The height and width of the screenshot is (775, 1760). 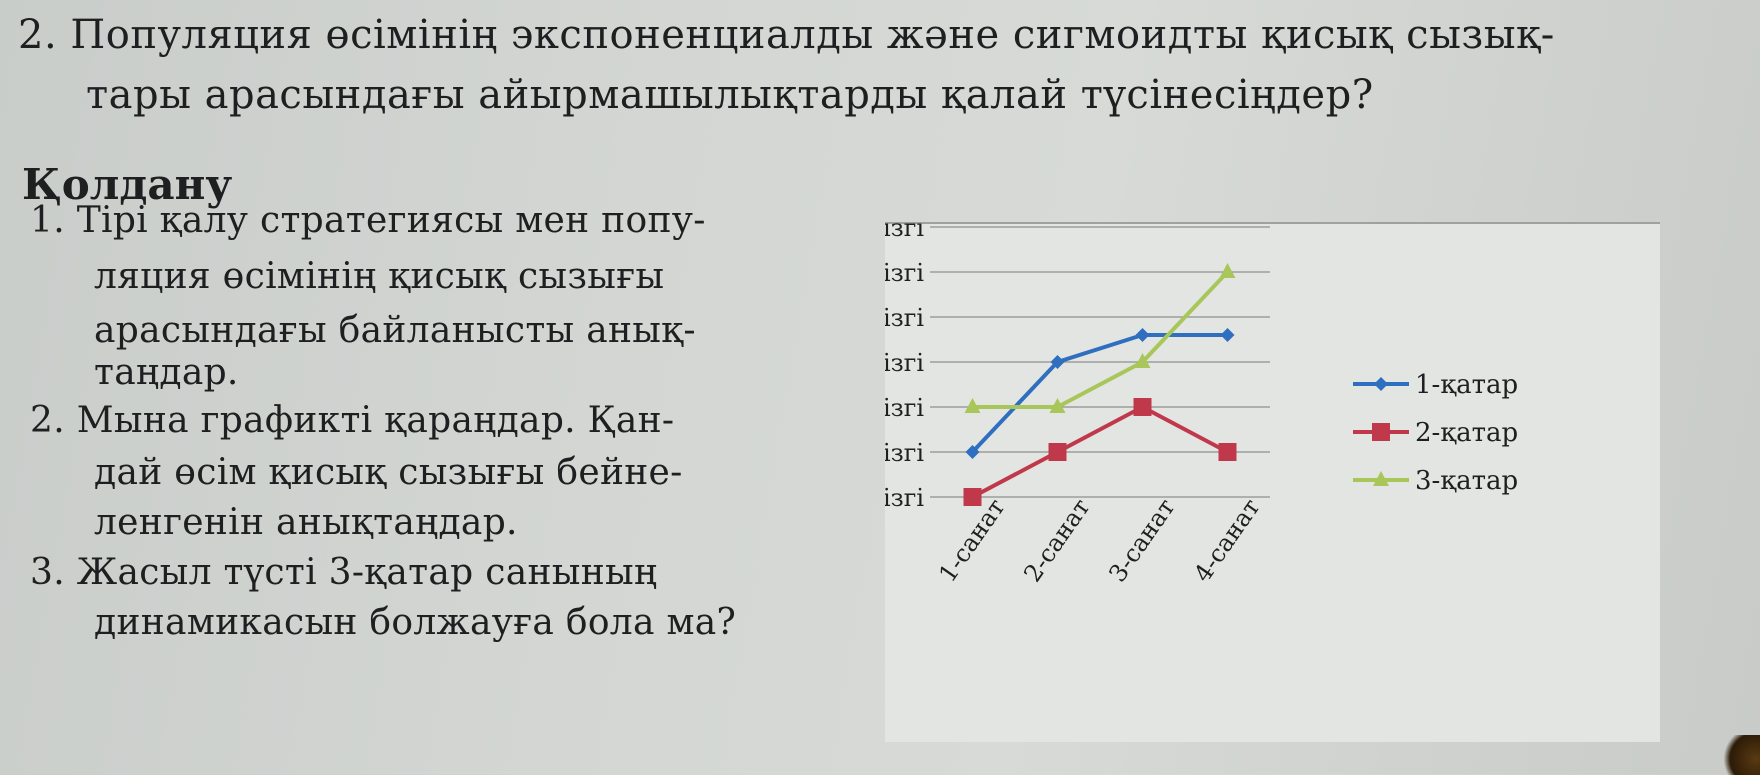 I want to click on question-number: 2., so click(x=38, y=35).